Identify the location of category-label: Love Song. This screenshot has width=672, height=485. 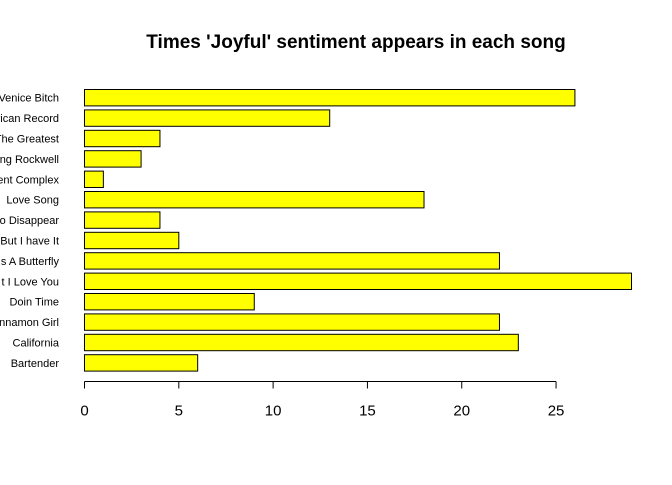
(32, 201).